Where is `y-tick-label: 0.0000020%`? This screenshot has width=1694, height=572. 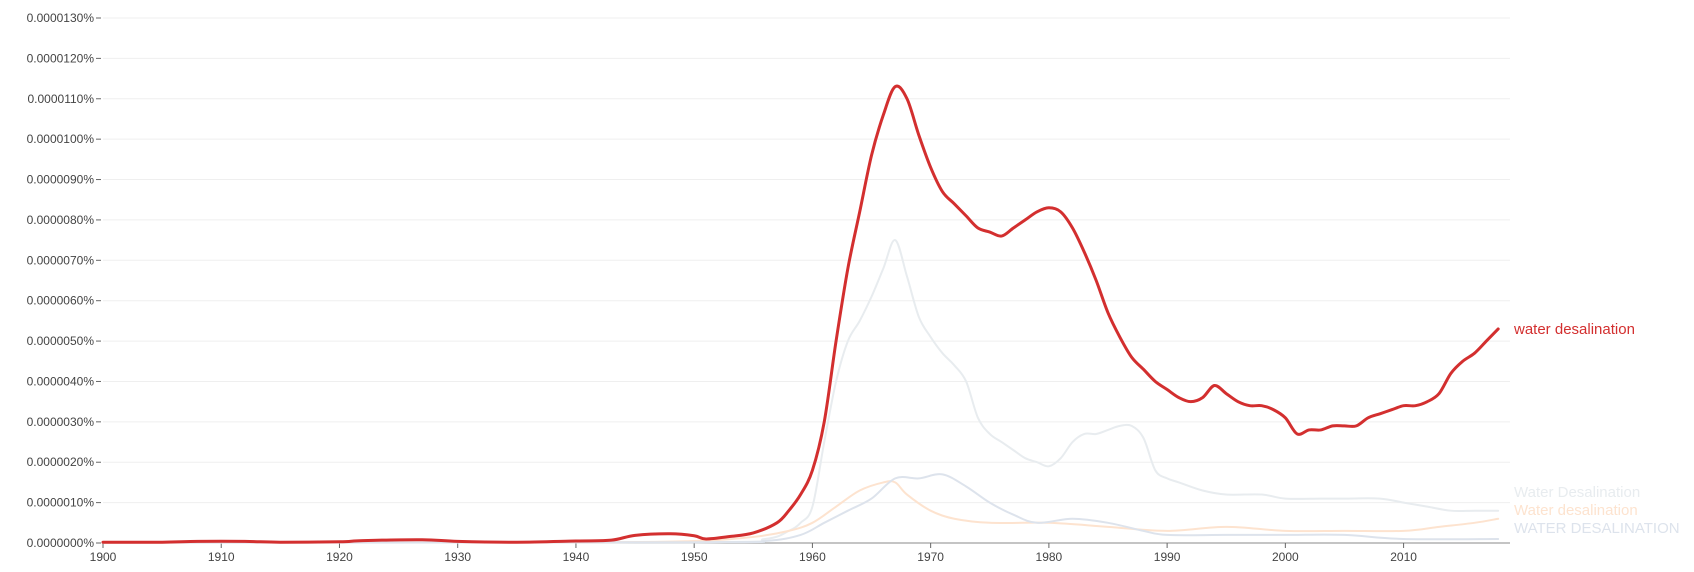 y-tick-label: 0.0000020% is located at coordinates (61, 462).